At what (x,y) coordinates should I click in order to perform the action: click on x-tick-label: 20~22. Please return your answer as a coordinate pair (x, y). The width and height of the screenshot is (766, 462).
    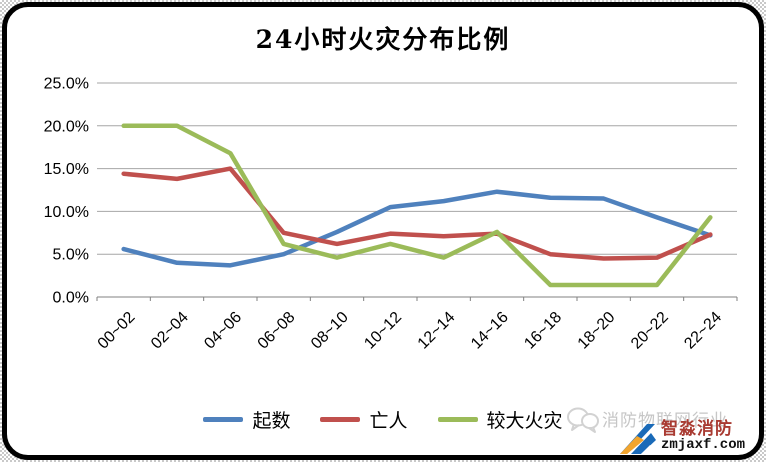
    Looking at the image, I should click on (650, 331).